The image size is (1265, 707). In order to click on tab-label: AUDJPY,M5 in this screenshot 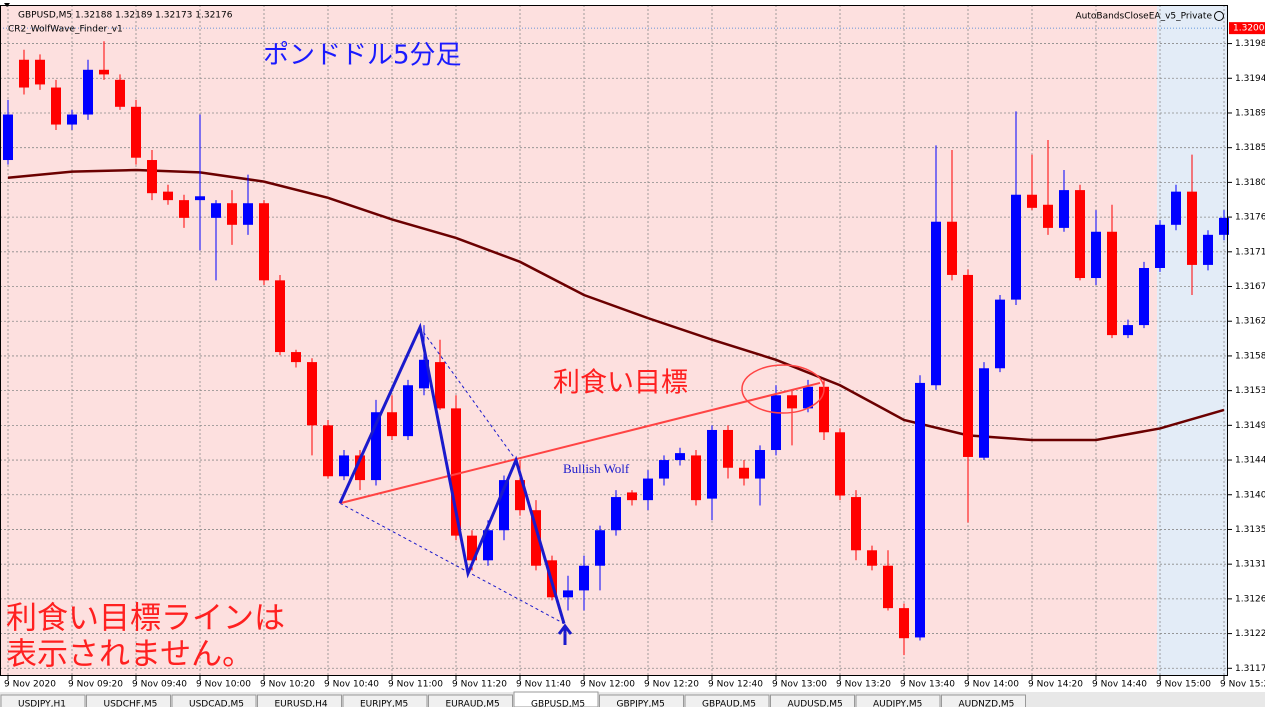, I will do `click(897, 703)`.